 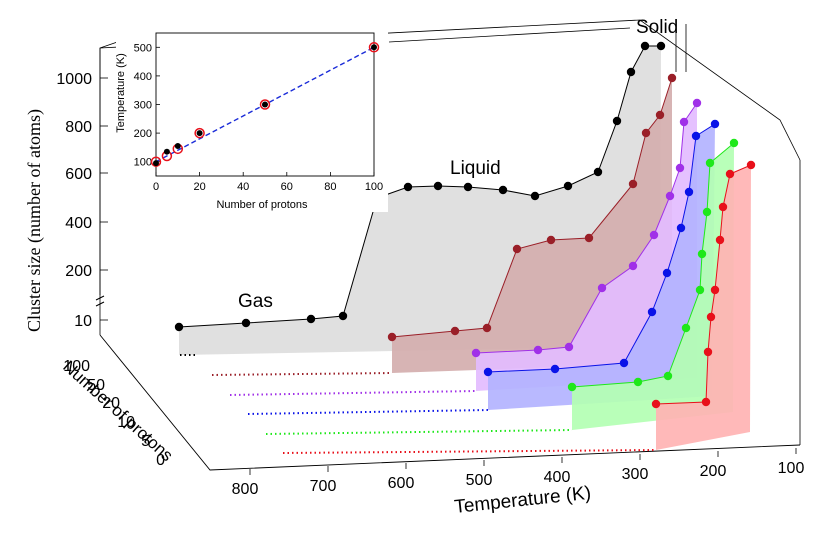 I want to click on phase-label-gas: Gas, so click(x=255, y=301).